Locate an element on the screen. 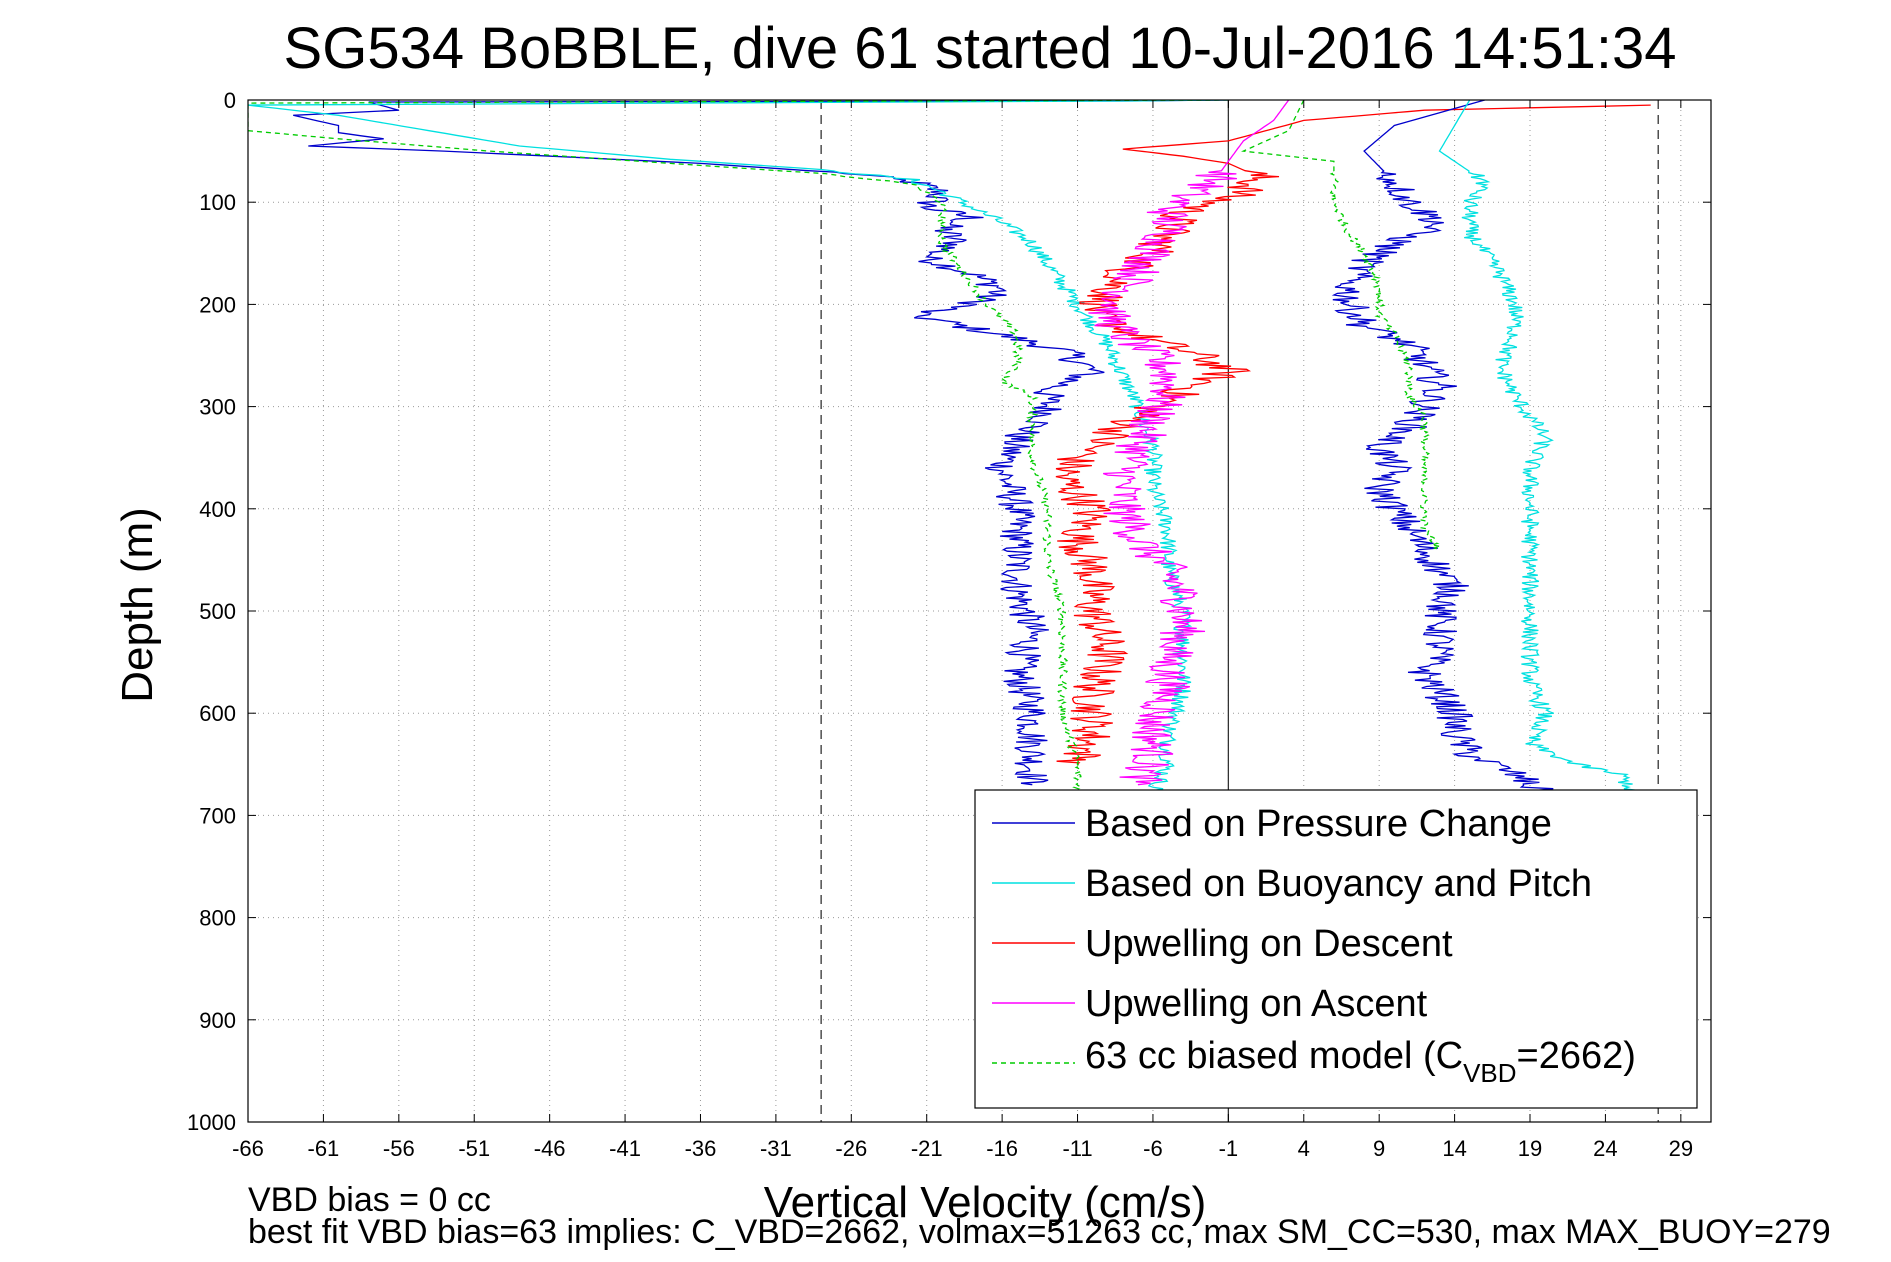 Image resolution: width=1891 pixels, height=1262 pixels. x-tick-label: -56 is located at coordinates (399, 1148).